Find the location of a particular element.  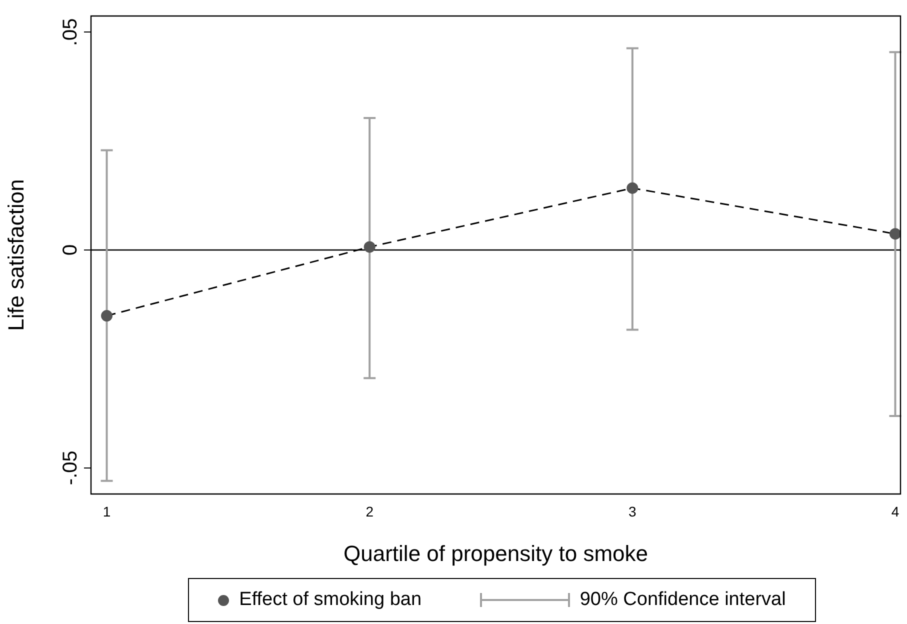

x-tick-label: 4 is located at coordinates (895, 511).